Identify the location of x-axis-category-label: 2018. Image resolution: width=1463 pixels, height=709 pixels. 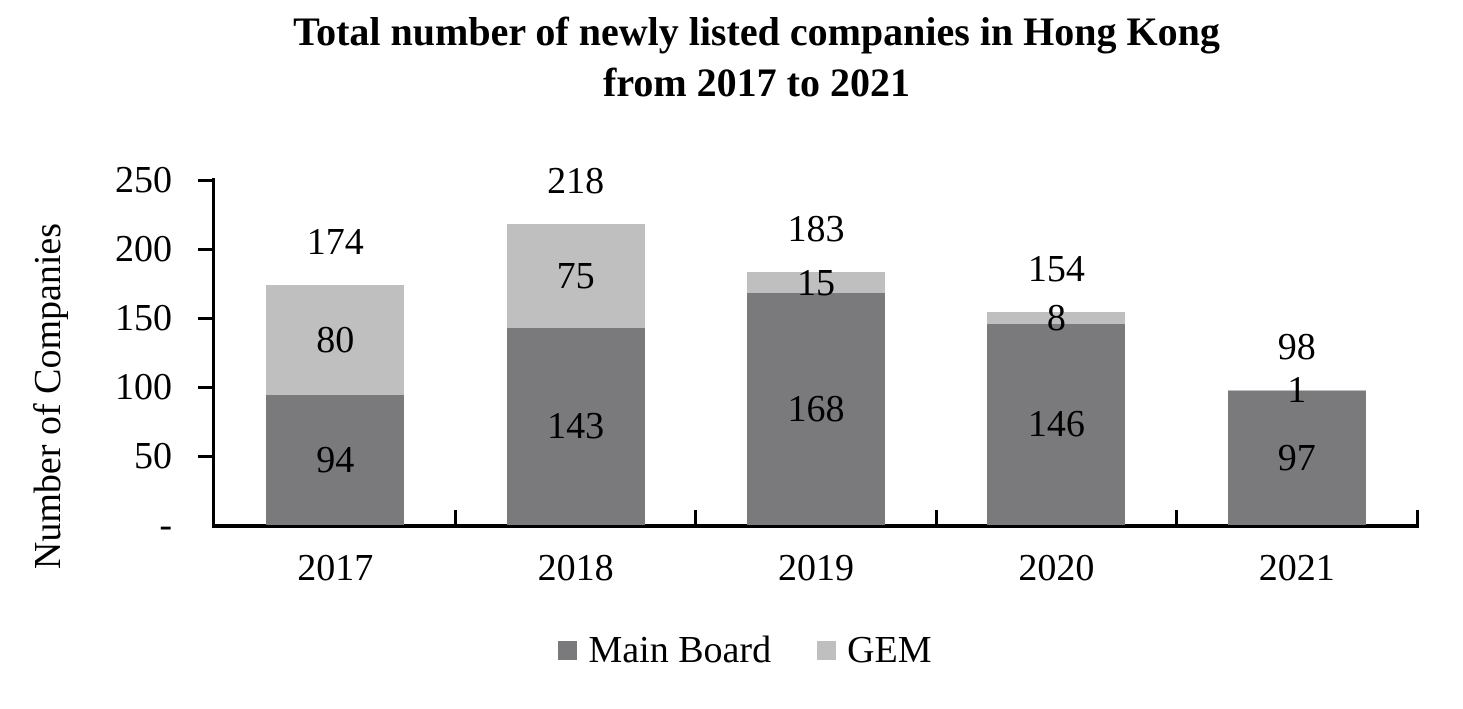
(575, 568).